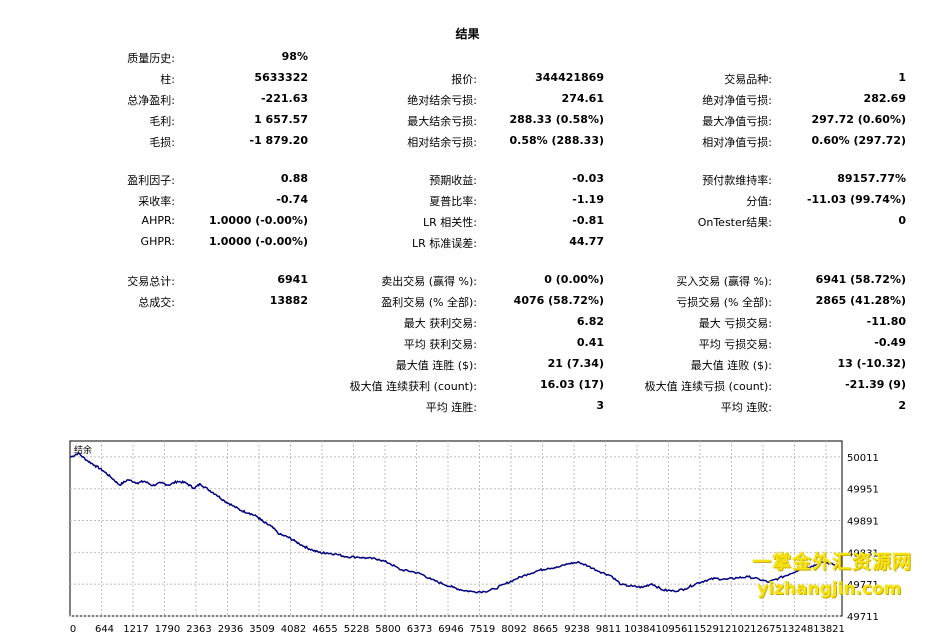 The image size is (935, 638). What do you see at coordinates (737, 121) in the screenshot?
I see `stat-label: 最大净值亏损:` at bounding box center [737, 121].